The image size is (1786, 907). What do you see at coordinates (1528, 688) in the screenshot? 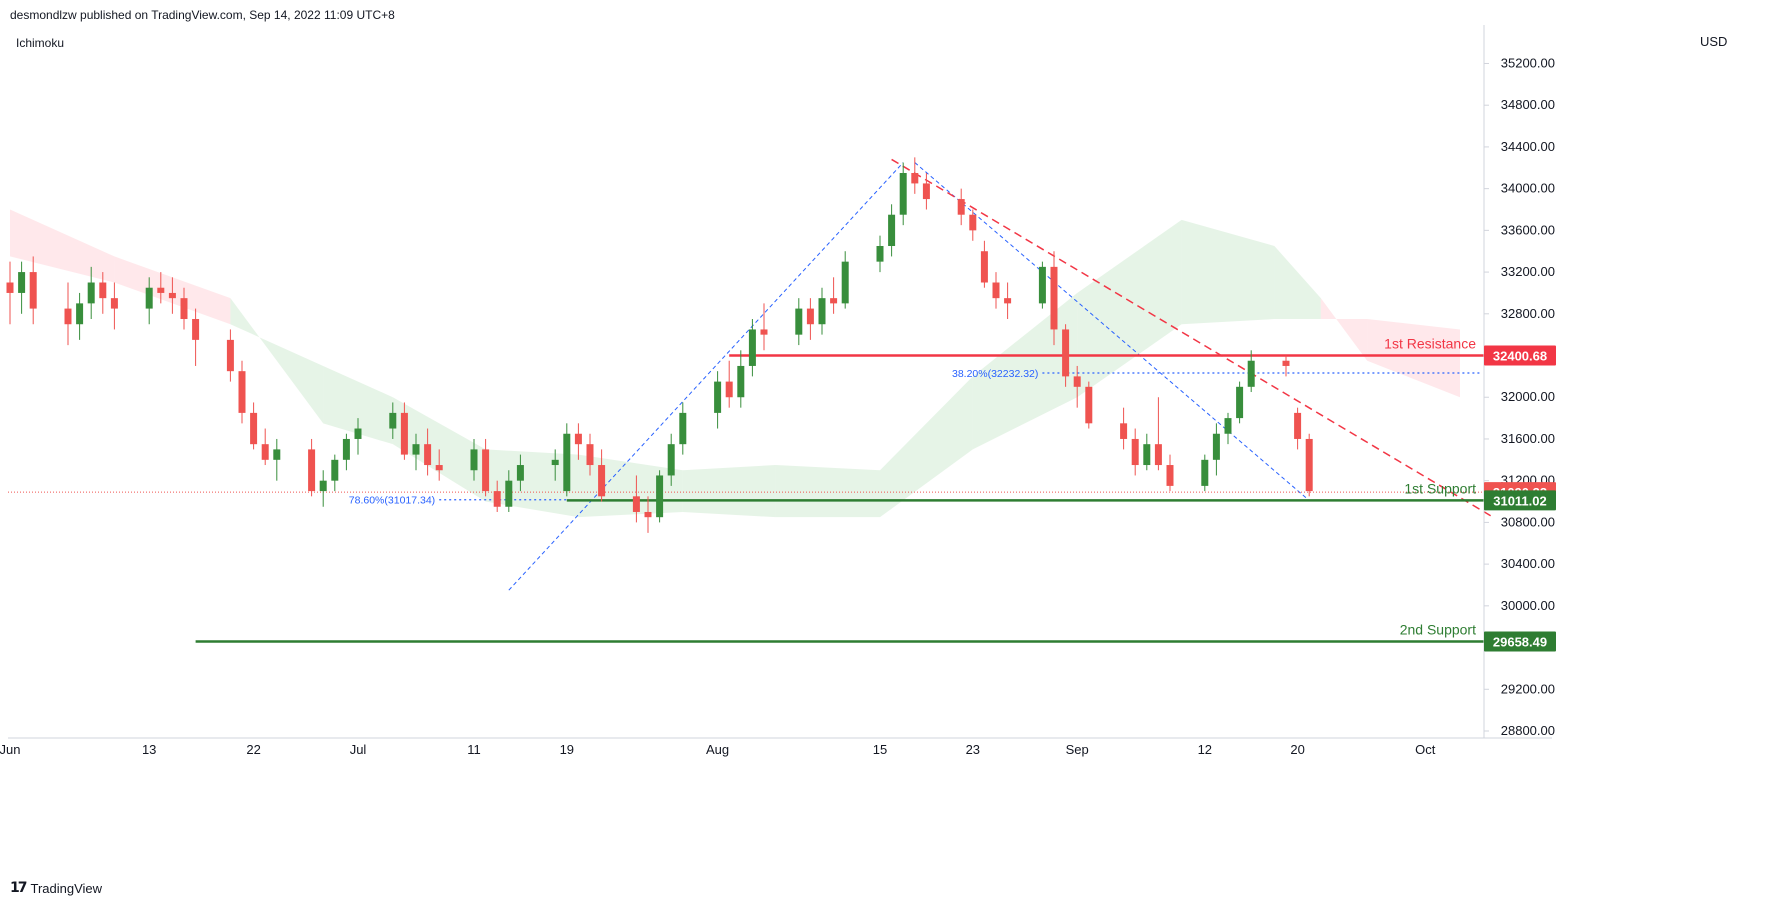
I see `y-tick-label: 29200.00` at bounding box center [1528, 688].